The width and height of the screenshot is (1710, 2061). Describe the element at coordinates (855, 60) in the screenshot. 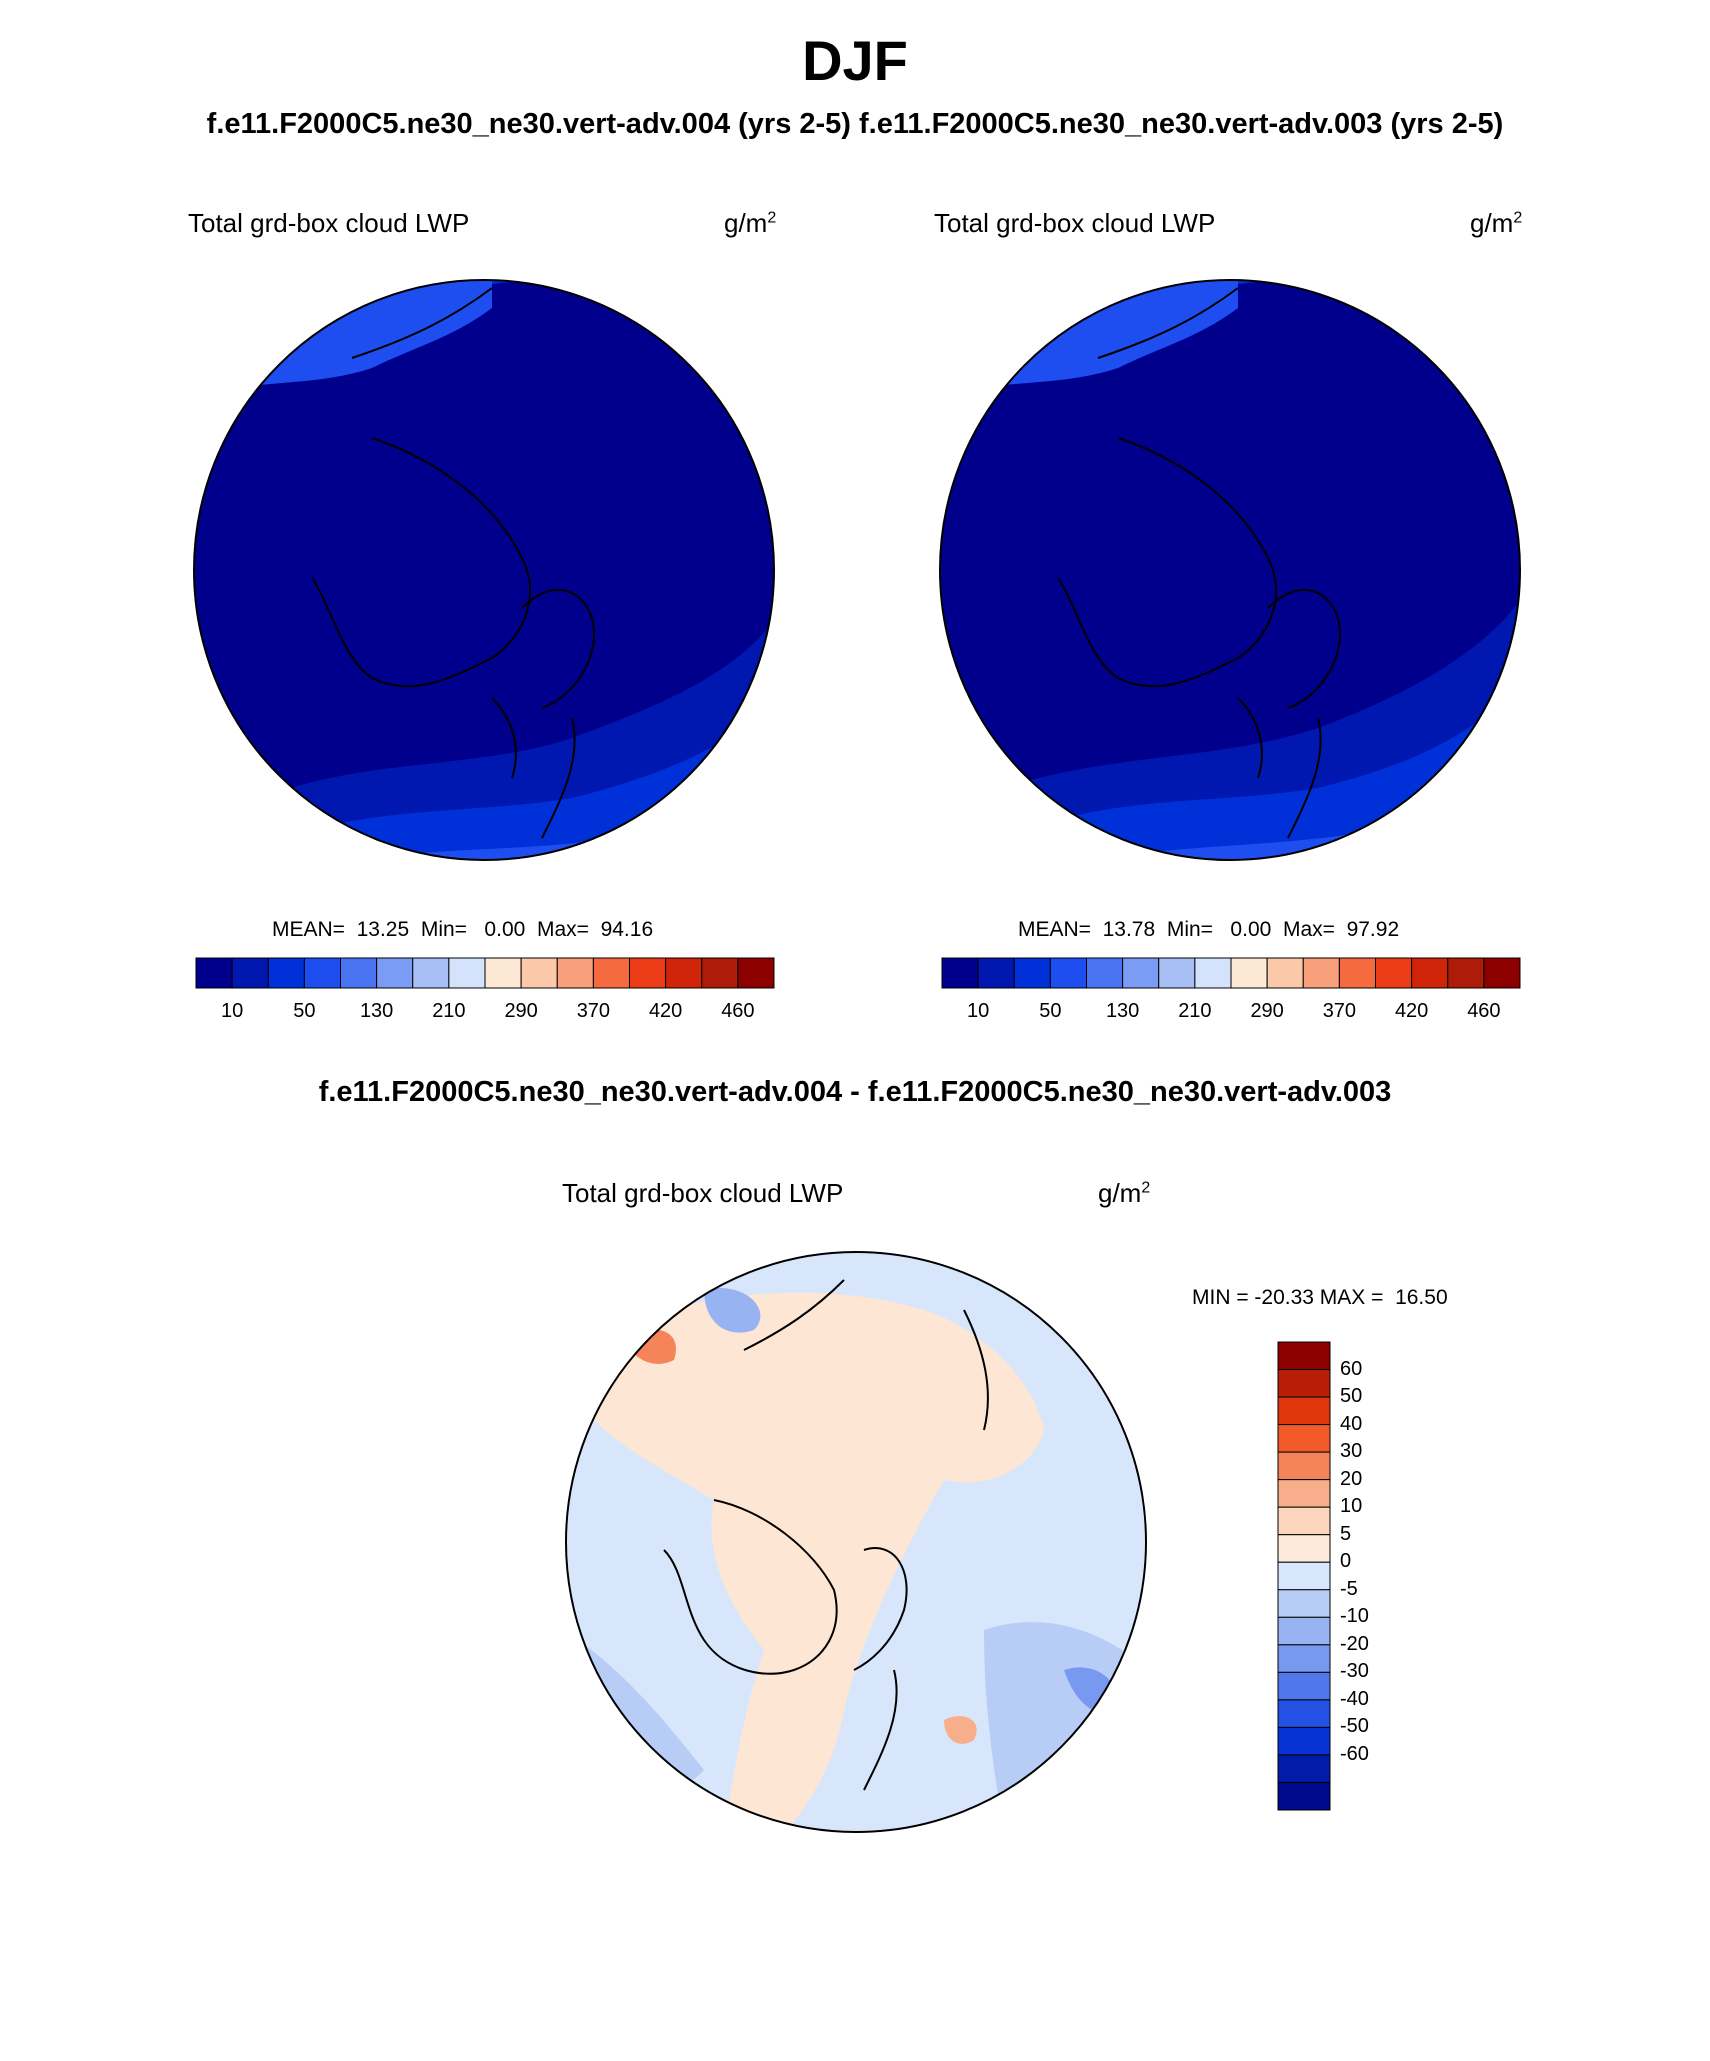

I see `page-title: DJF` at that location.